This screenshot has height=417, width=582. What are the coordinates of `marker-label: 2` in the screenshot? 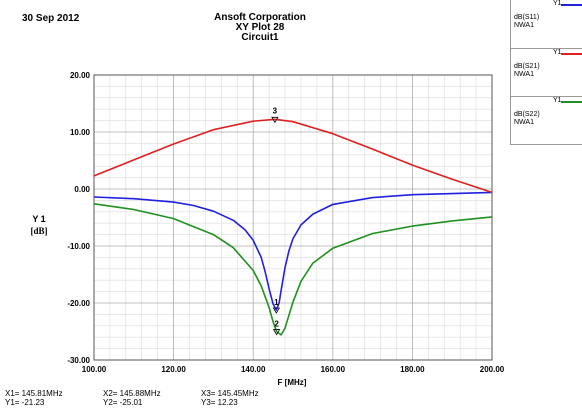 It's located at (276, 324).